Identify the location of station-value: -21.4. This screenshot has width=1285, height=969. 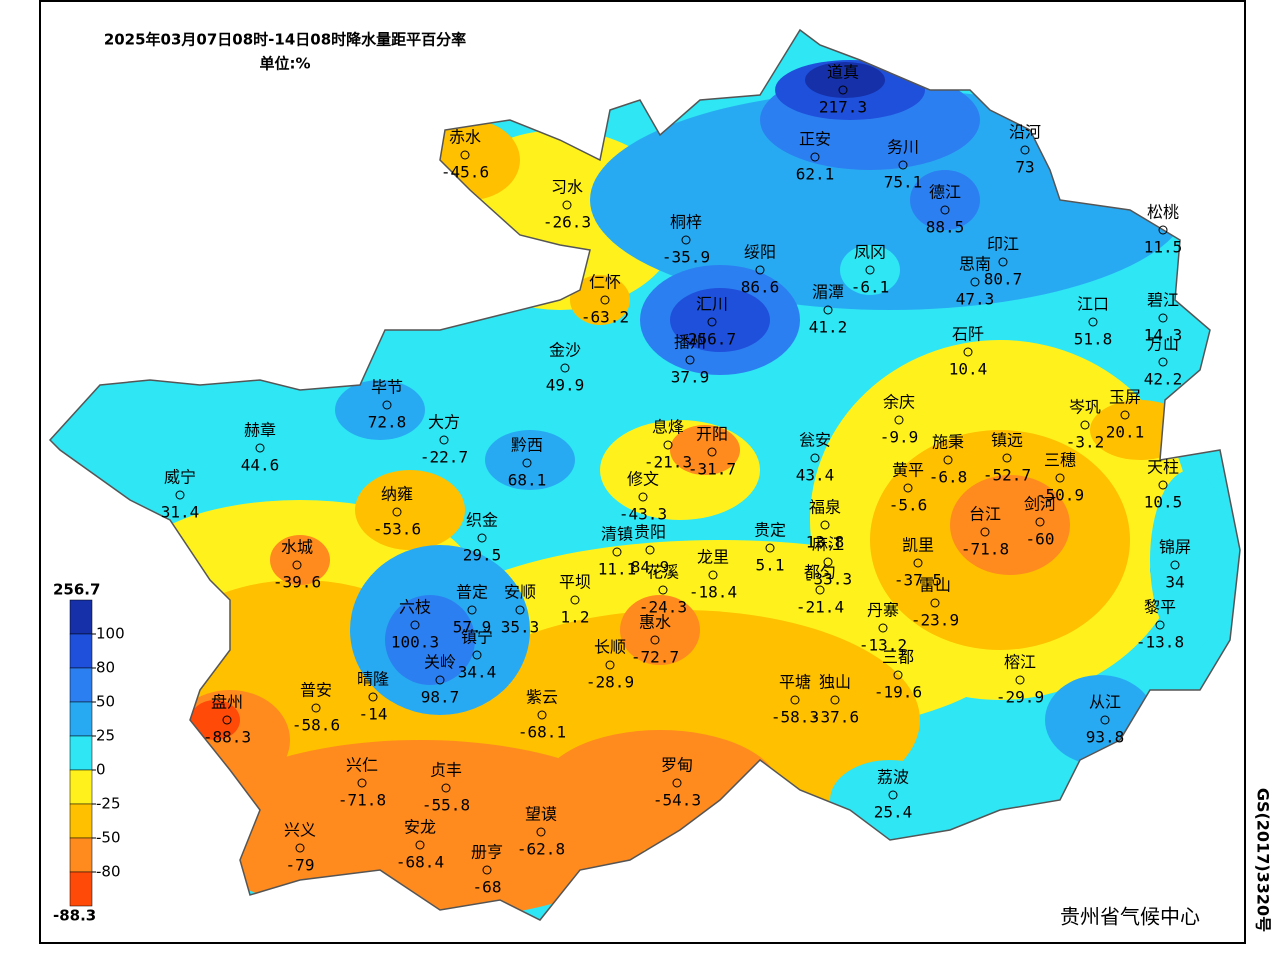
(820, 607).